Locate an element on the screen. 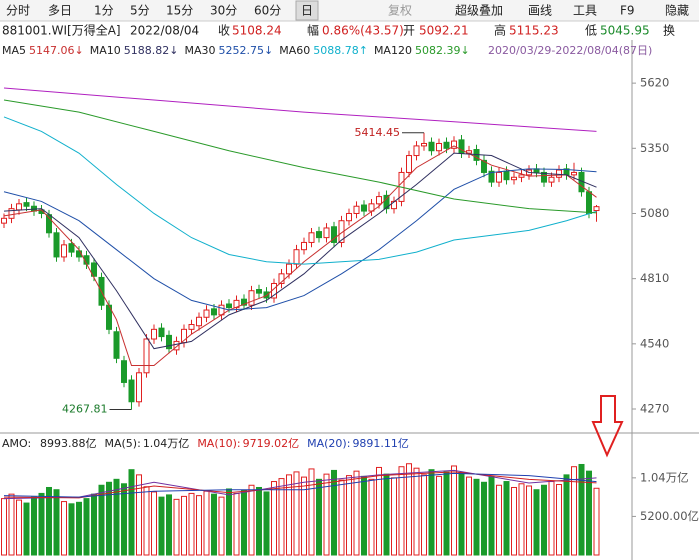 This screenshot has width=699, height=560. legend-value: 5082.39↓ is located at coordinates (442, 50).